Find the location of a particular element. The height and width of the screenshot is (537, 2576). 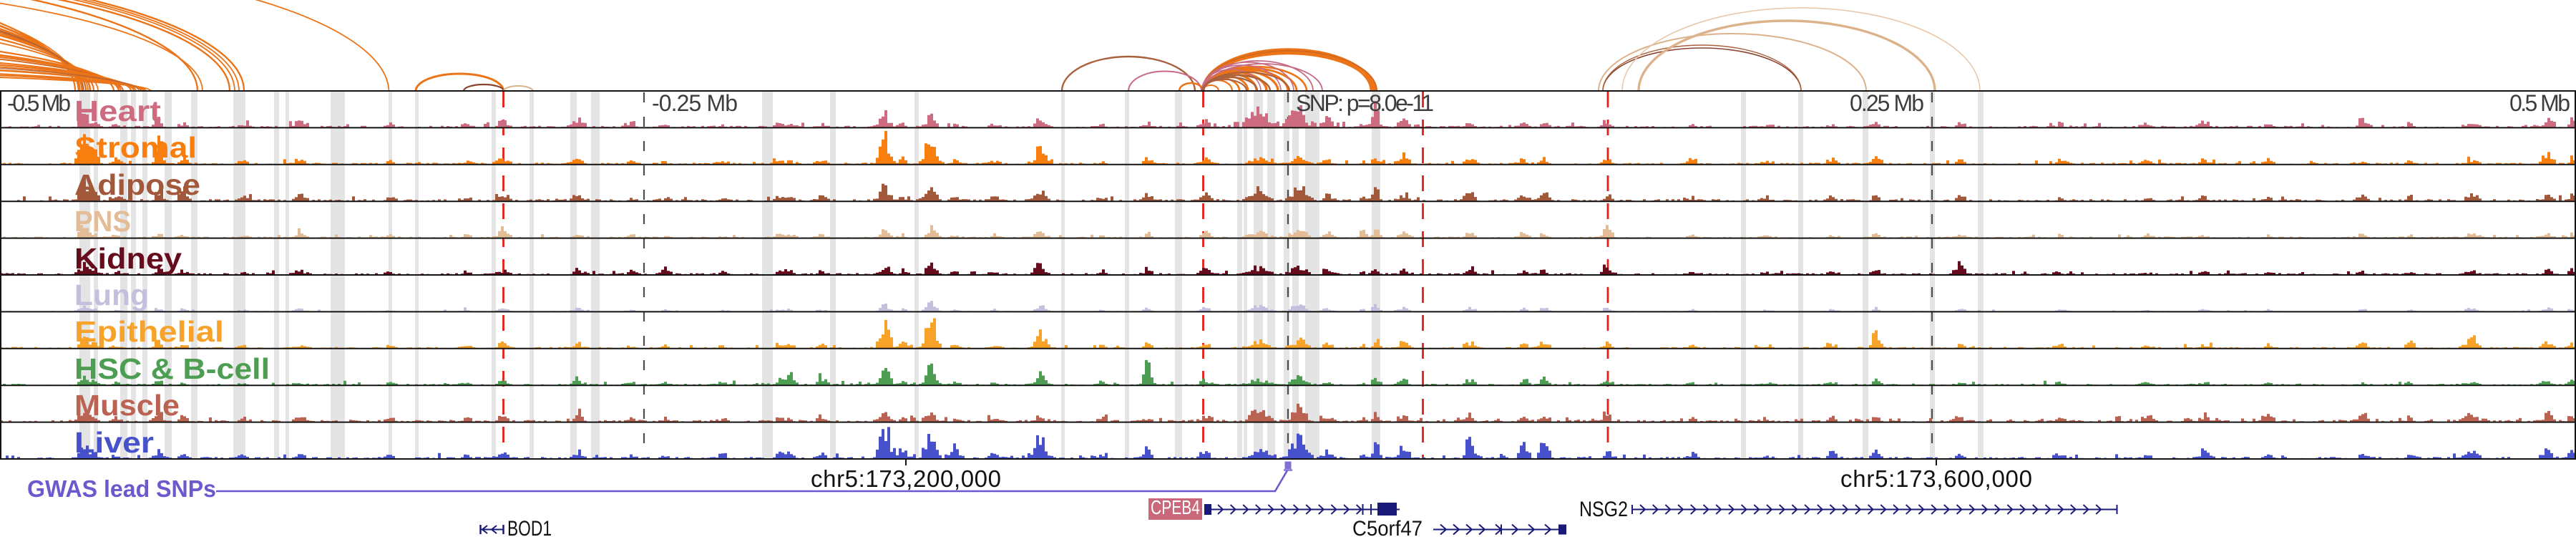

svg-text: BOD1 is located at coordinates (529, 527).